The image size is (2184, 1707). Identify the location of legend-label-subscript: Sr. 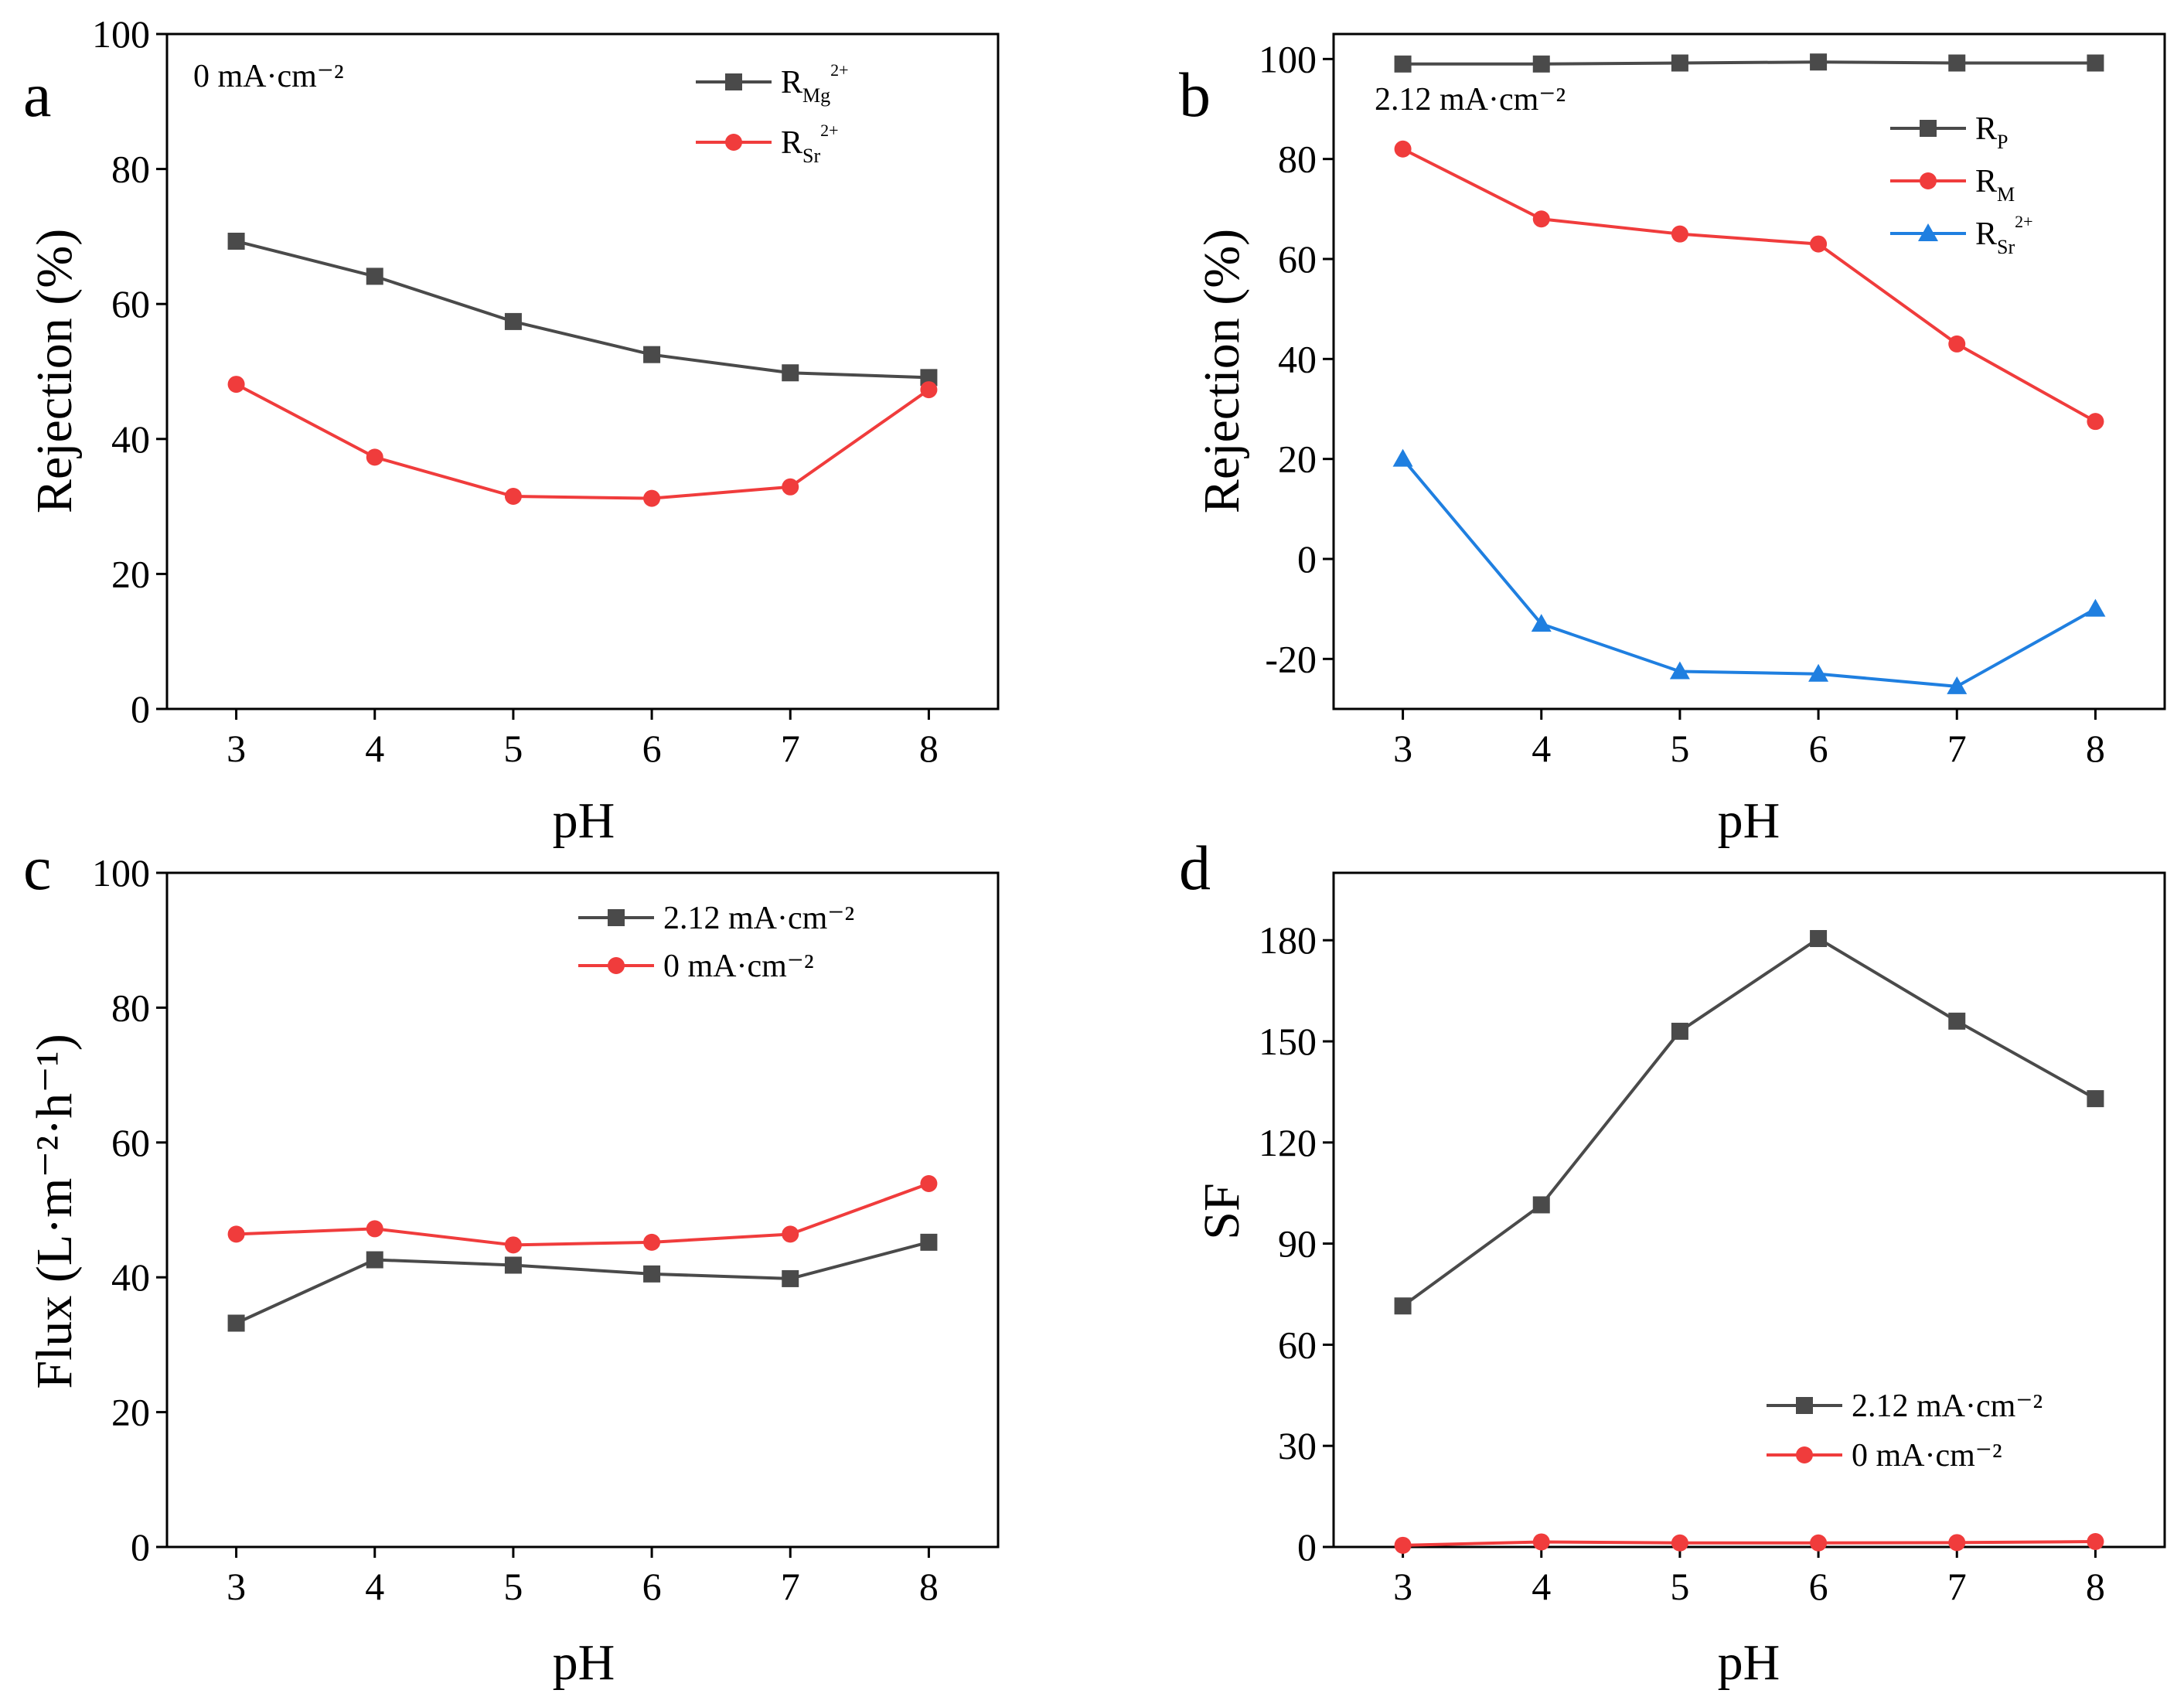
(811, 156).